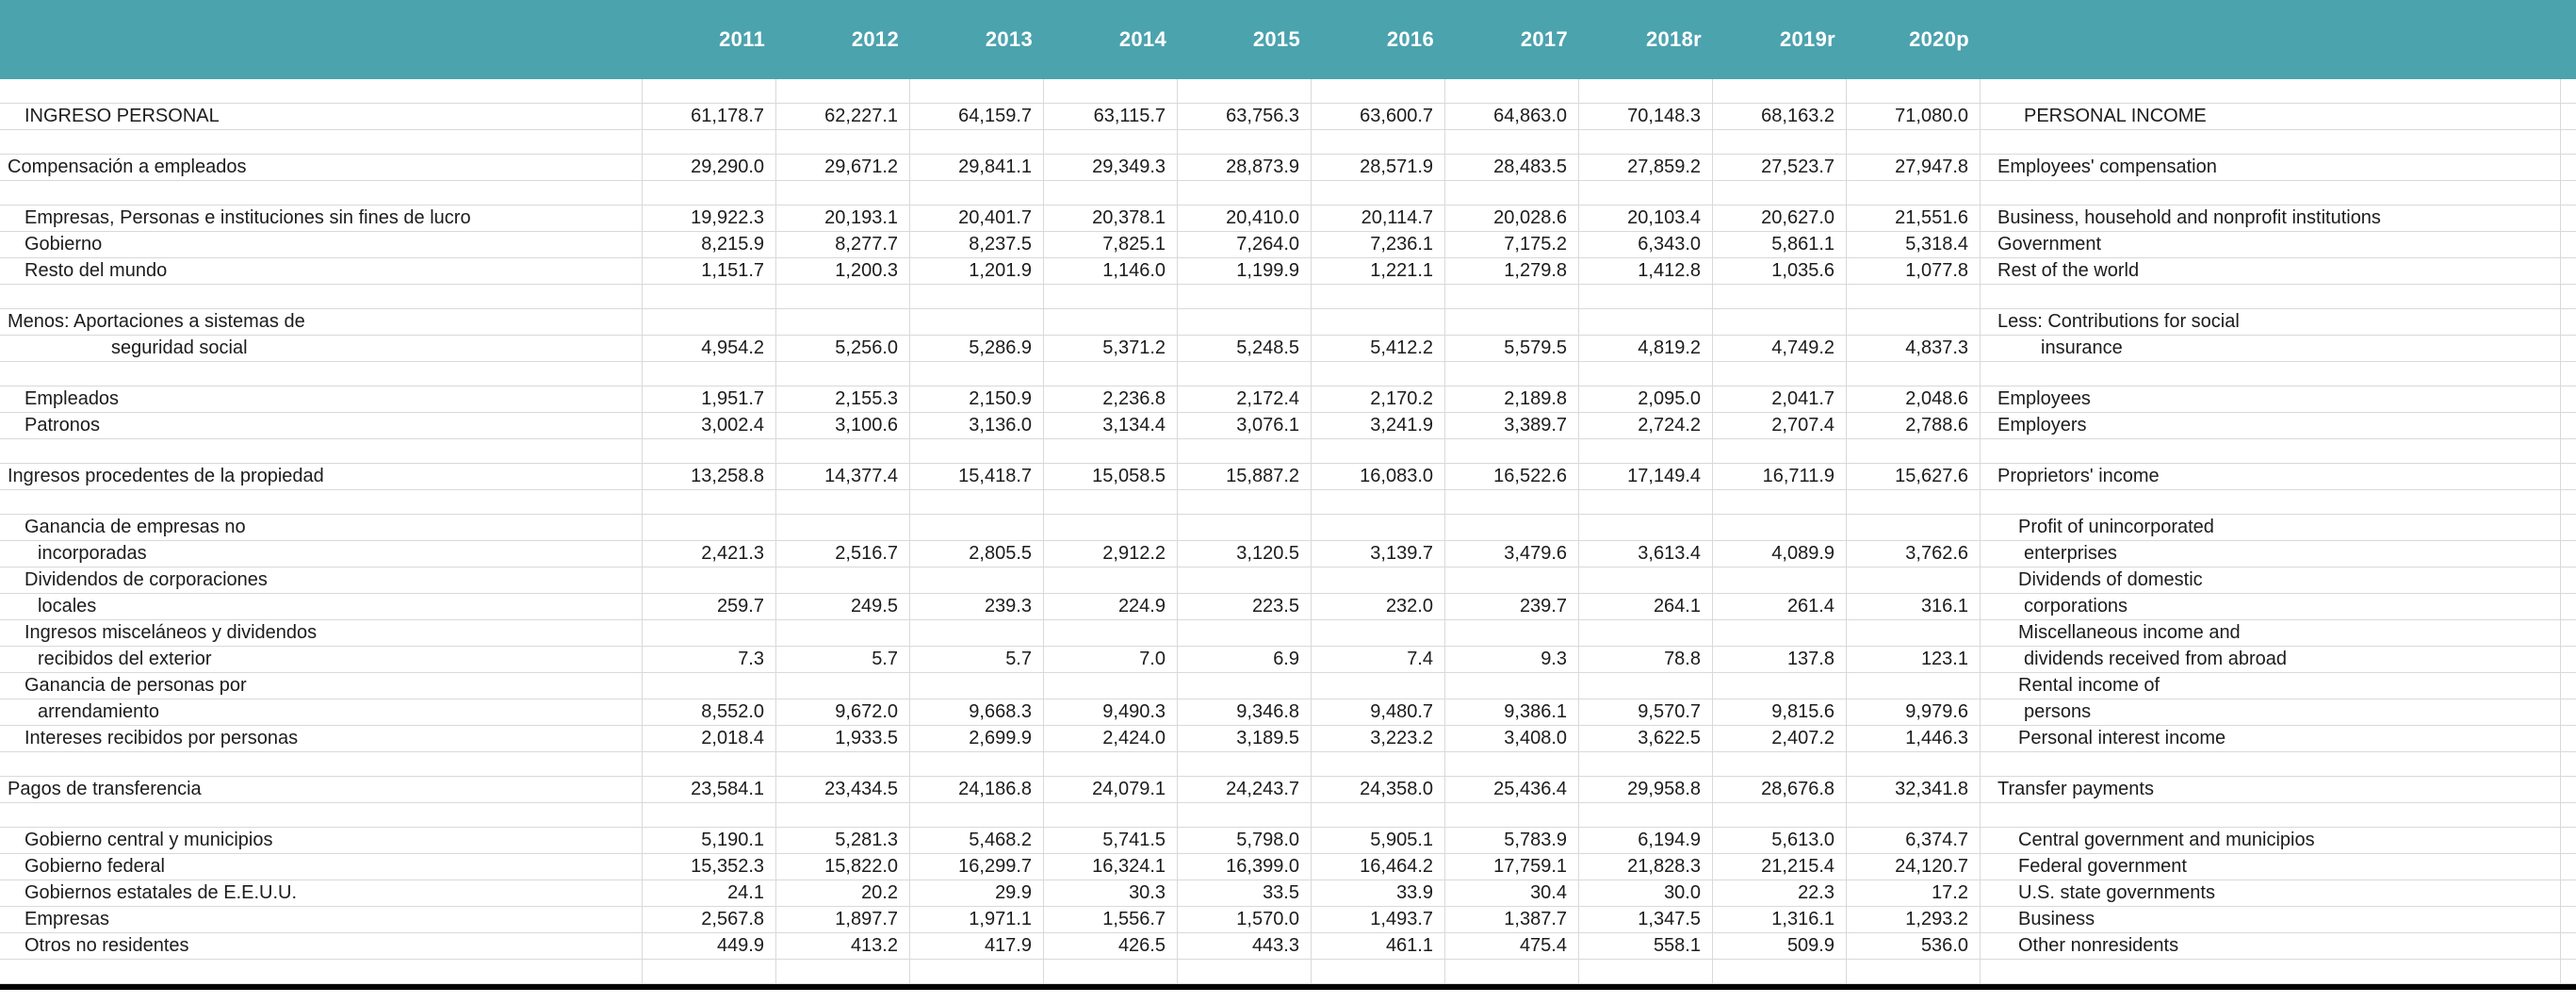 This screenshot has width=2576, height=1003. What do you see at coordinates (2271, 660) in the screenshot?
I see `row-label-en: dividends received from abroad` at bounding box center [2271, 660].